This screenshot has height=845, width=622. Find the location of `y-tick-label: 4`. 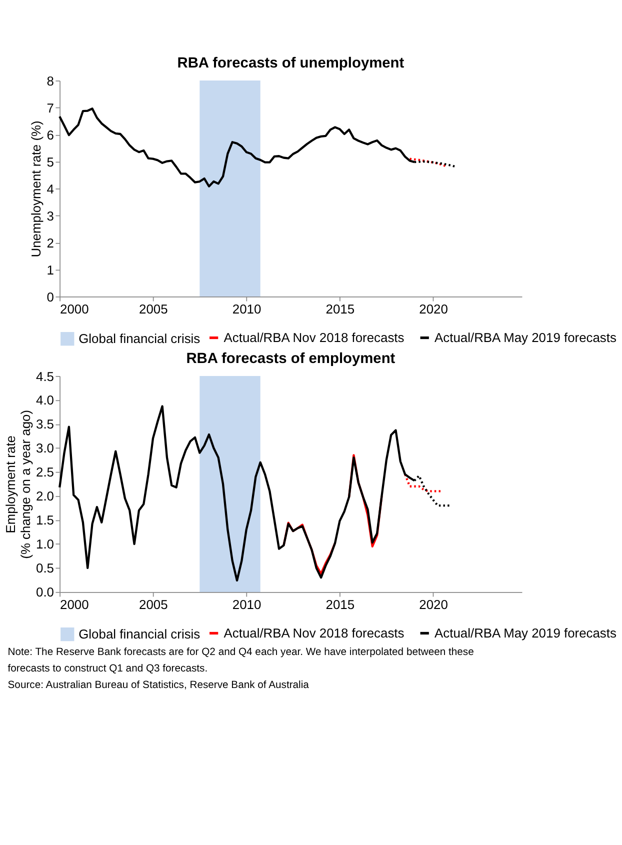

y-tick-label: 4 is located at coordinates (50, 188).